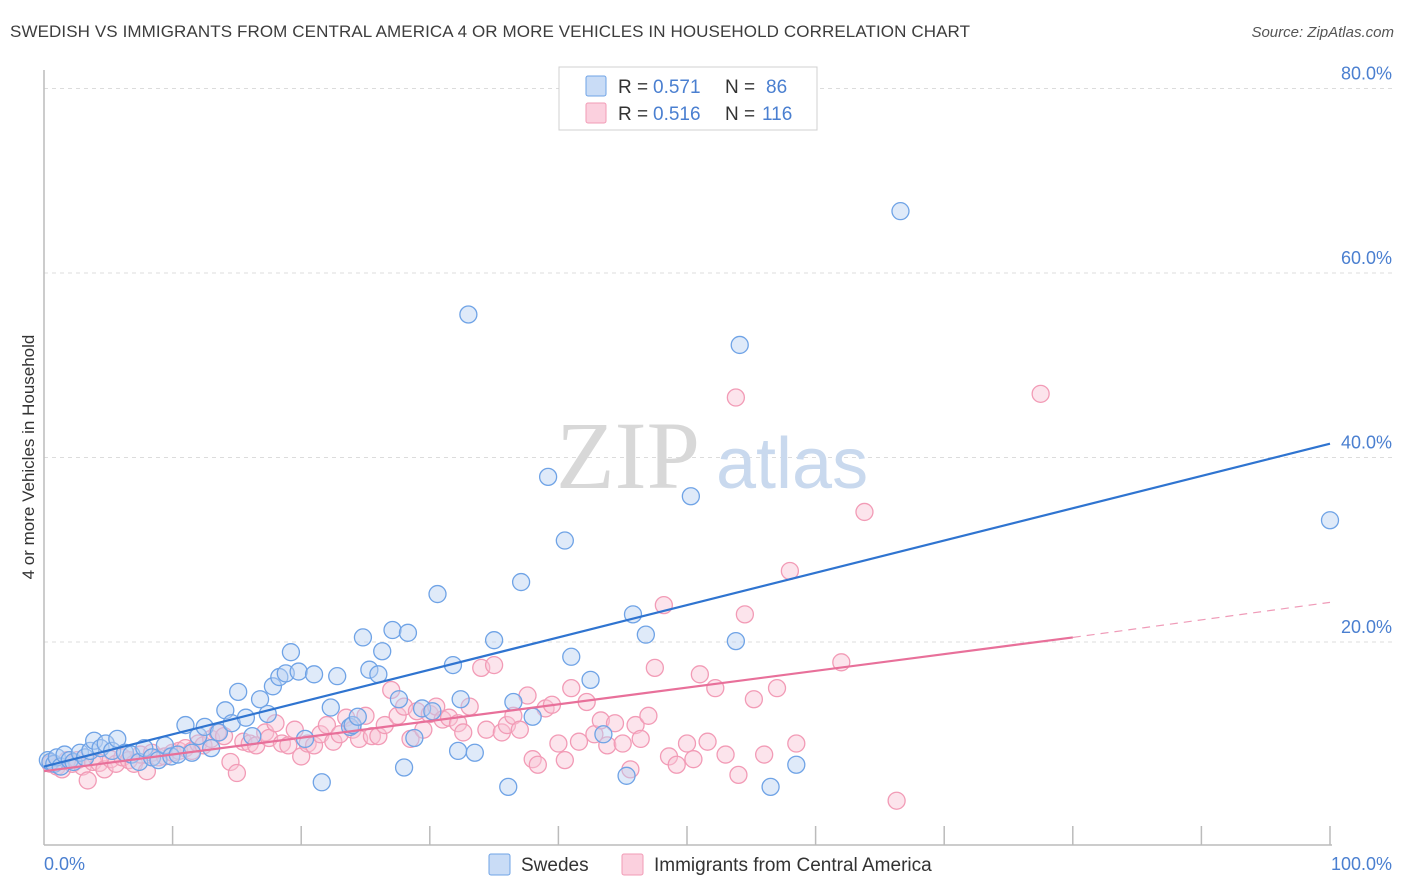 The height and width of the screenshot is (892, 1406). Describe the element at coordinates (1361, 864) in the screenshot. I see `x-tick-label-max: 100.0%` at that location.